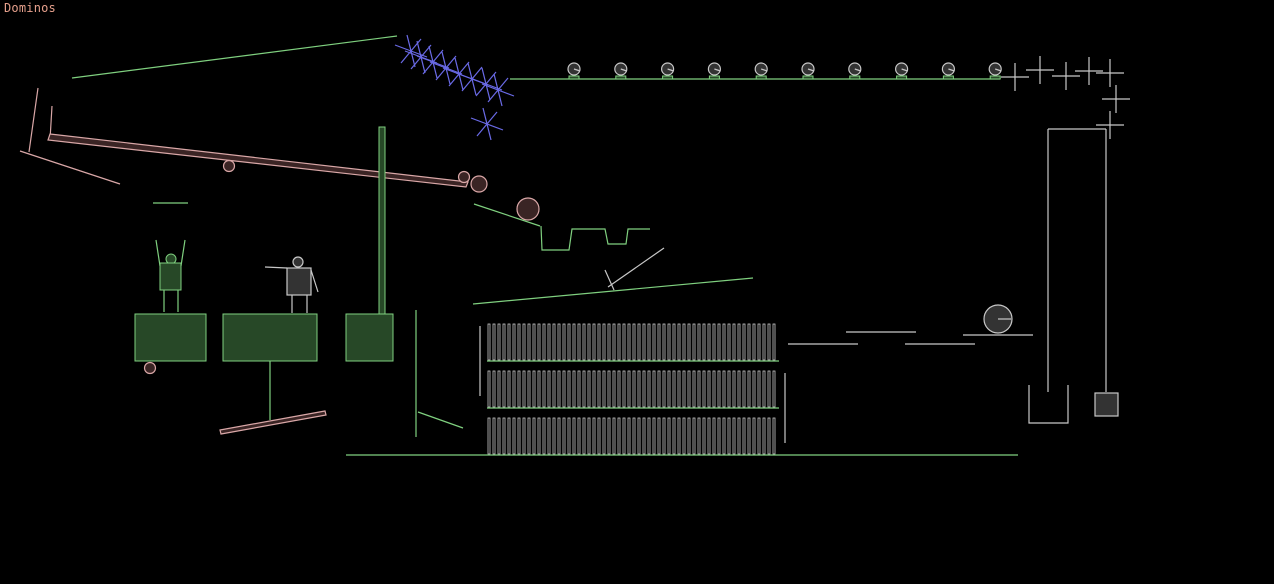 The width and height of the screenshot is (1274, 584). Describe the element at coordinates (229, 166) in the screenshot. I see `pink-ball` at that location.